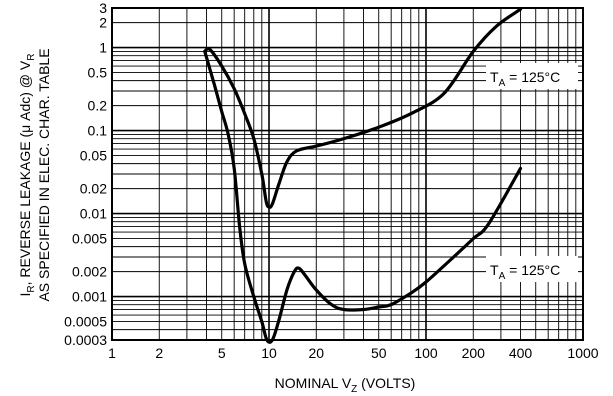 The image size is (613, 396). What do you see at coordinates (27, 175) in the screenshot?
I see `y-axis-label-line1: IR, REVERSE LEAKAGE (μ Adc) @ VR` at bounding box center [27, 175].